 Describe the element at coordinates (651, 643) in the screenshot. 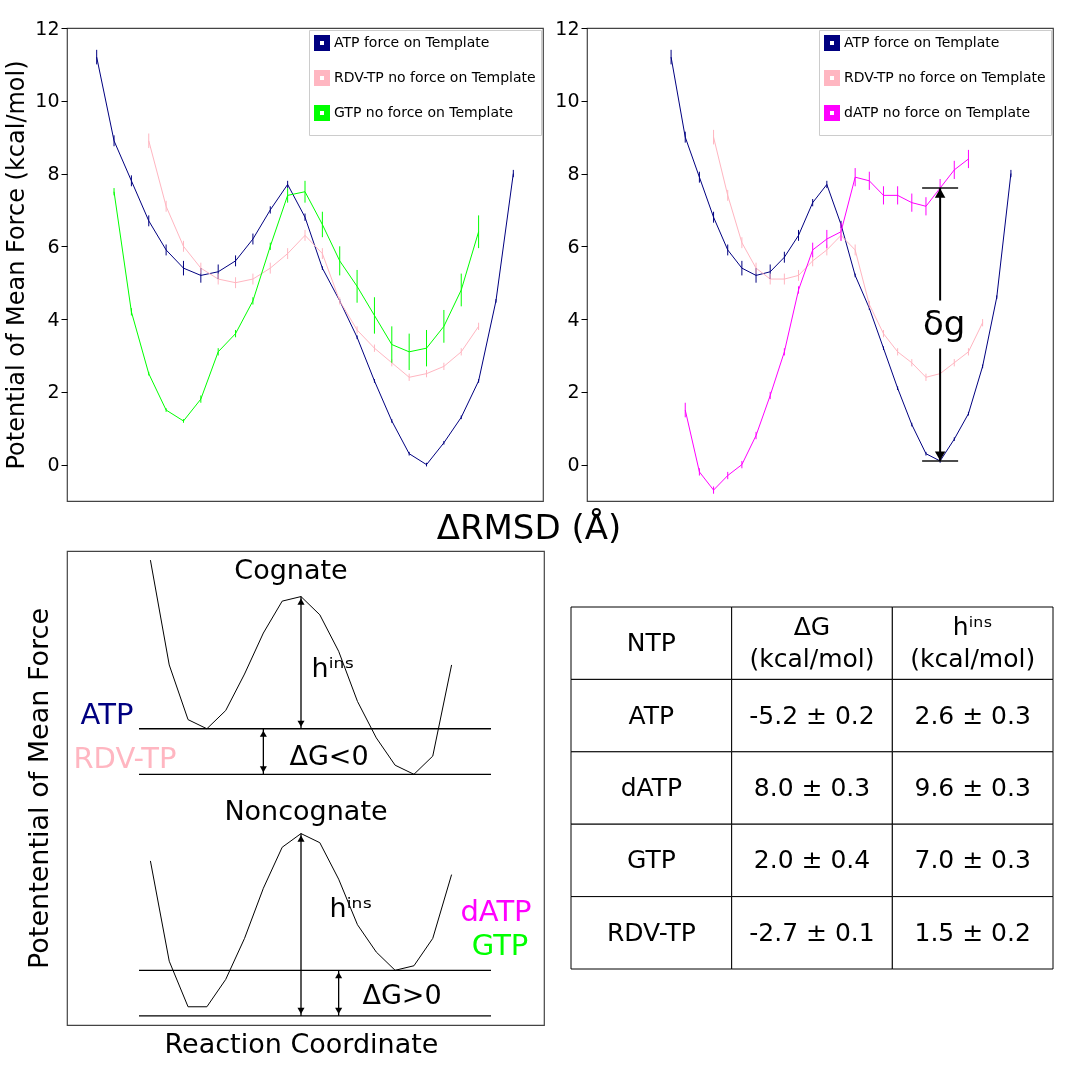

I see `text: NTP` at that location.